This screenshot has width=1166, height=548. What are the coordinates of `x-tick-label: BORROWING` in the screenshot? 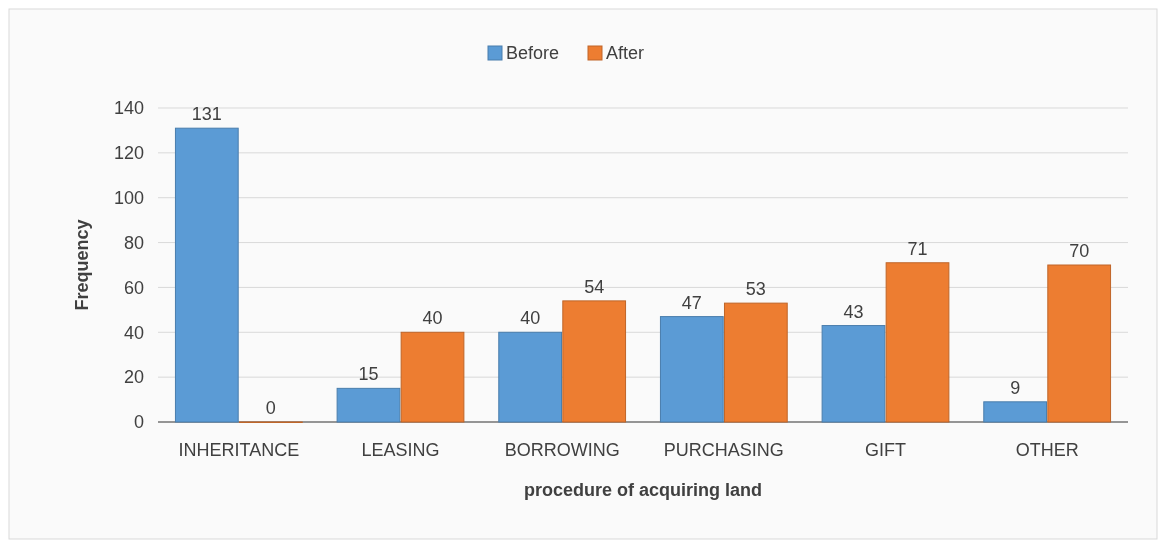 It's located at (562, 450).